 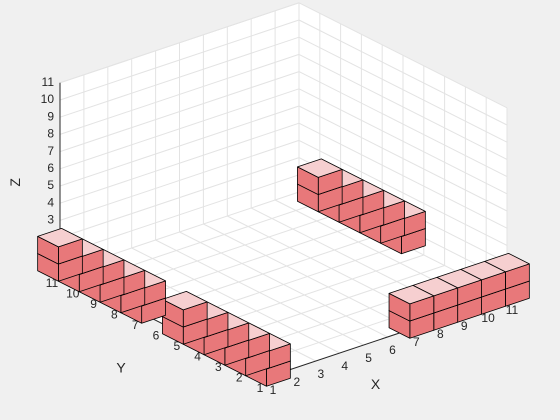 What do you see at coordinates (48, 99) in the screenshot?
I see `z-tick-label: 10` at bounding box center [48, 99].